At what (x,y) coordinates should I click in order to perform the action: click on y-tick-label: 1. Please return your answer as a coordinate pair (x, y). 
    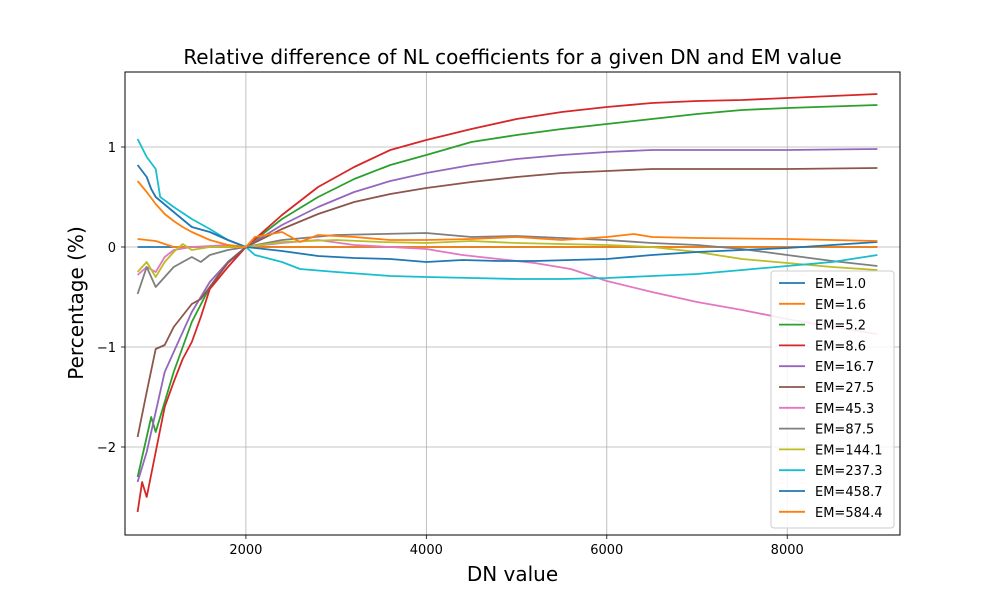
    Looking at the image, I should click on (112, 148).